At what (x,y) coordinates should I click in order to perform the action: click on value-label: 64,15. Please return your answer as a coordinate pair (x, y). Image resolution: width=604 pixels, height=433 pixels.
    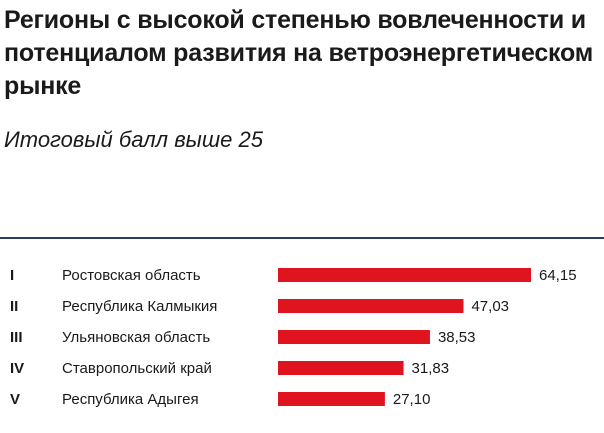
    Looking at the image, I should click on (558, 275).